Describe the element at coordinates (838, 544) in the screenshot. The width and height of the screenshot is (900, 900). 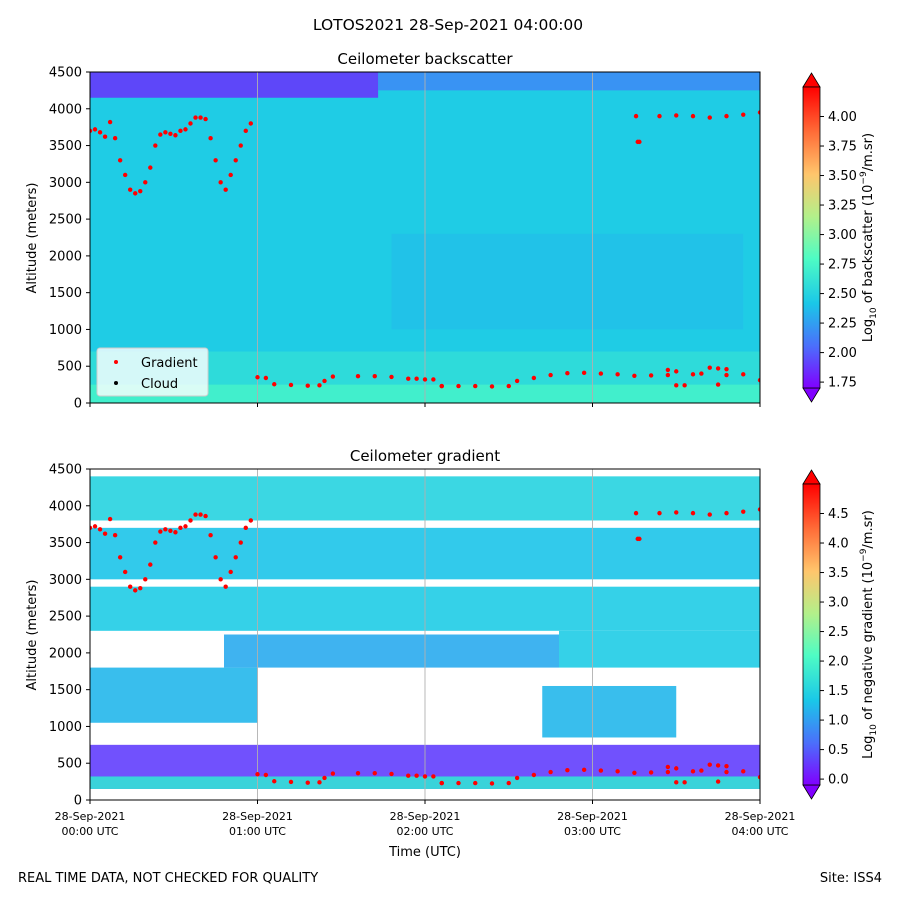
I see `colorbar-tick-label: 4.0` at that location.